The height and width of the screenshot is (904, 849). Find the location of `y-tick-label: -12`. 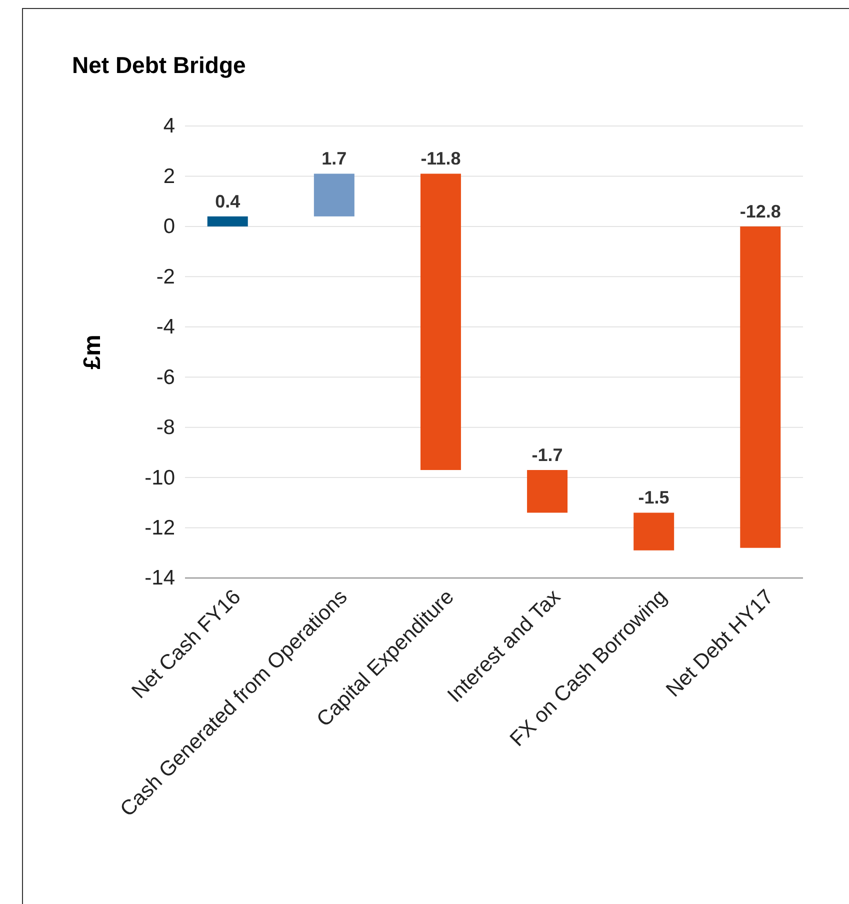

y-tick-label: -12 is located at coordinates (159, 528).